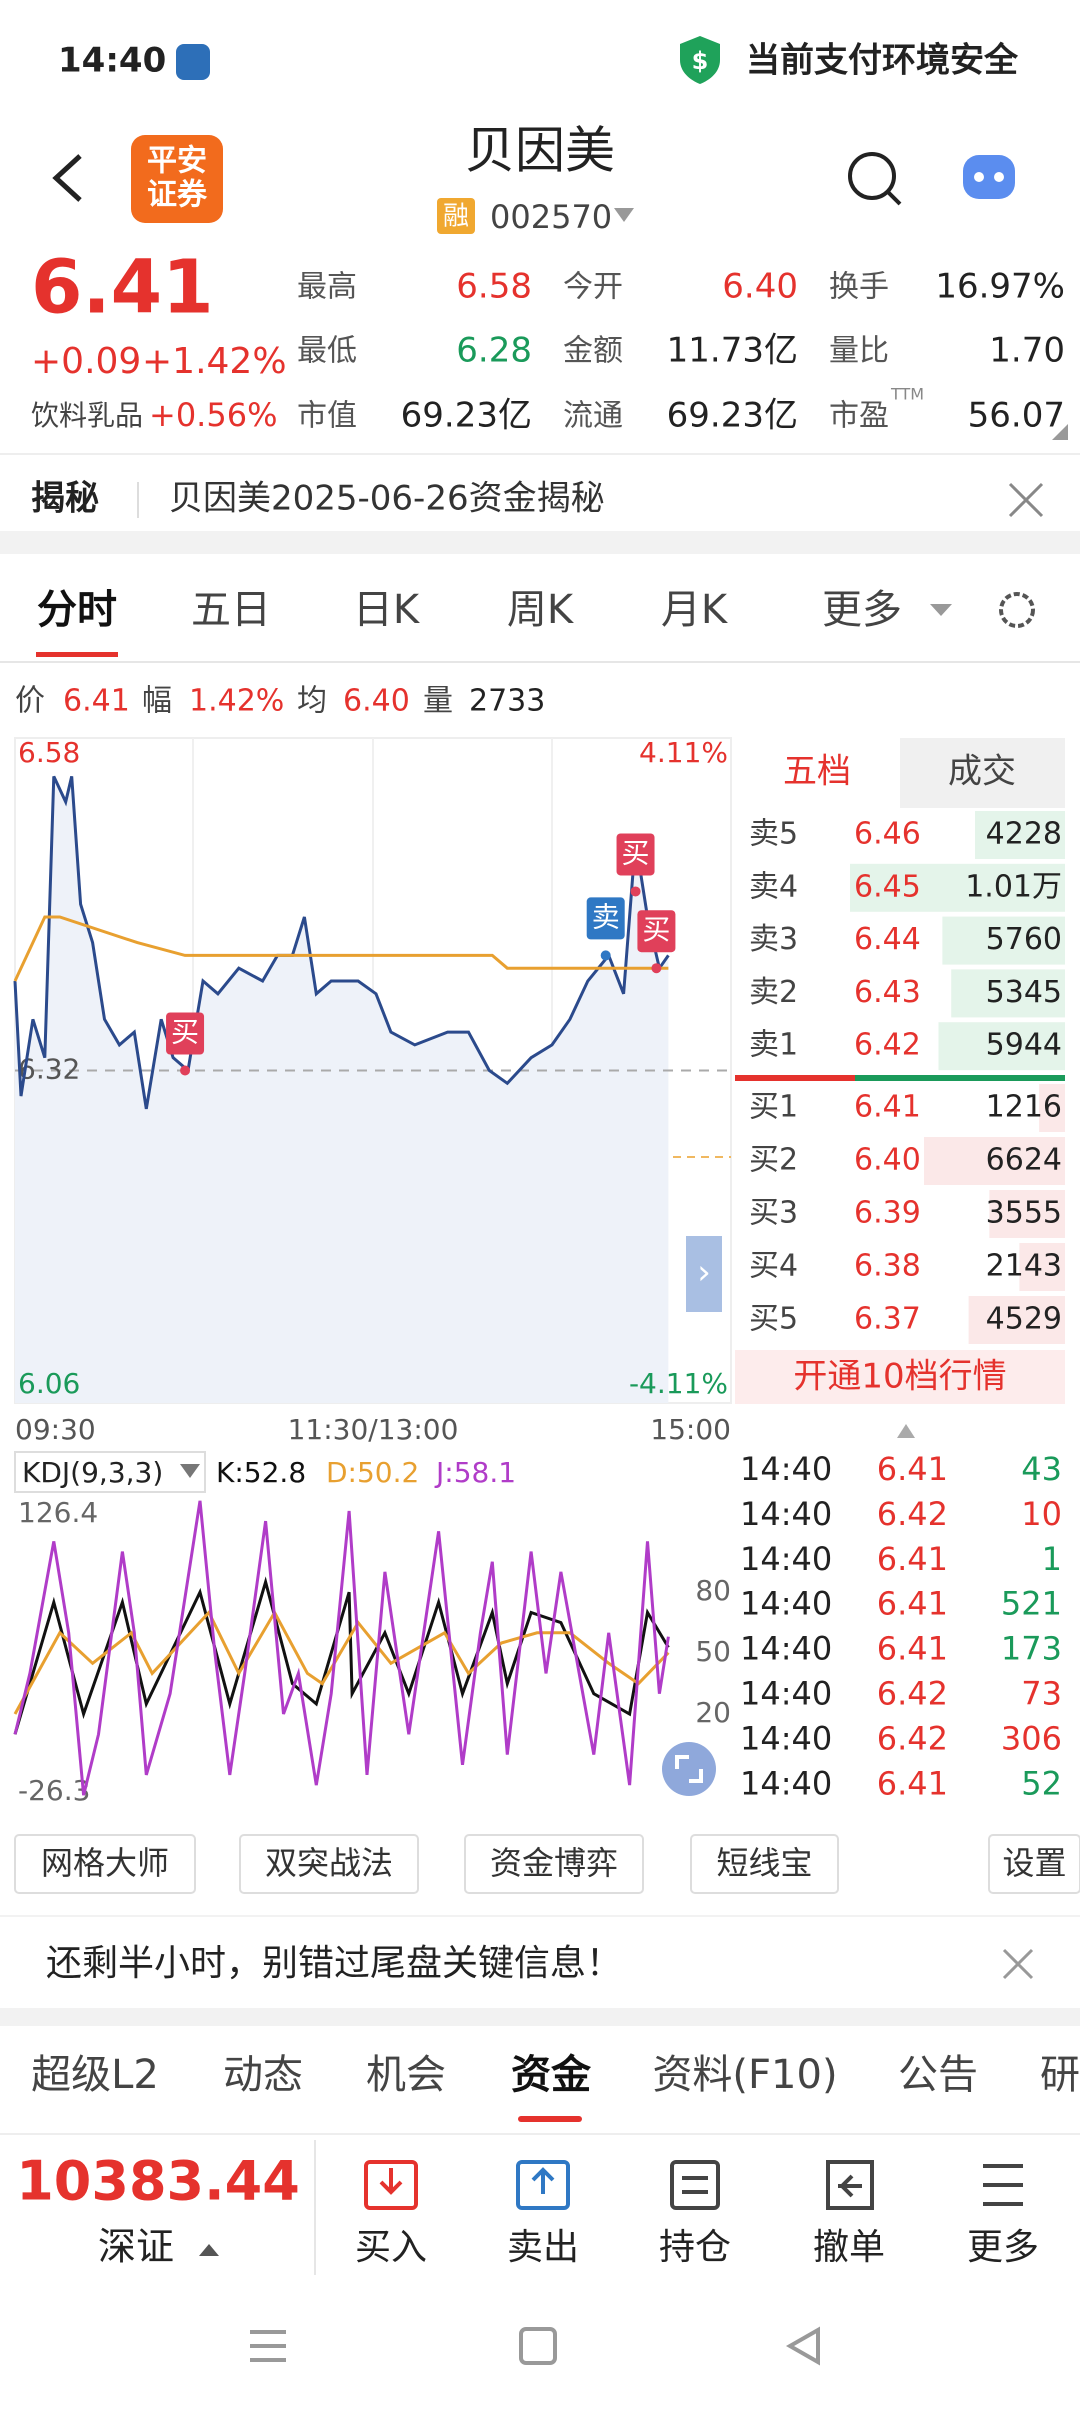  Describe the element at coordinates (538, 2346) in the screenshot. I see `nav-home` at that location.